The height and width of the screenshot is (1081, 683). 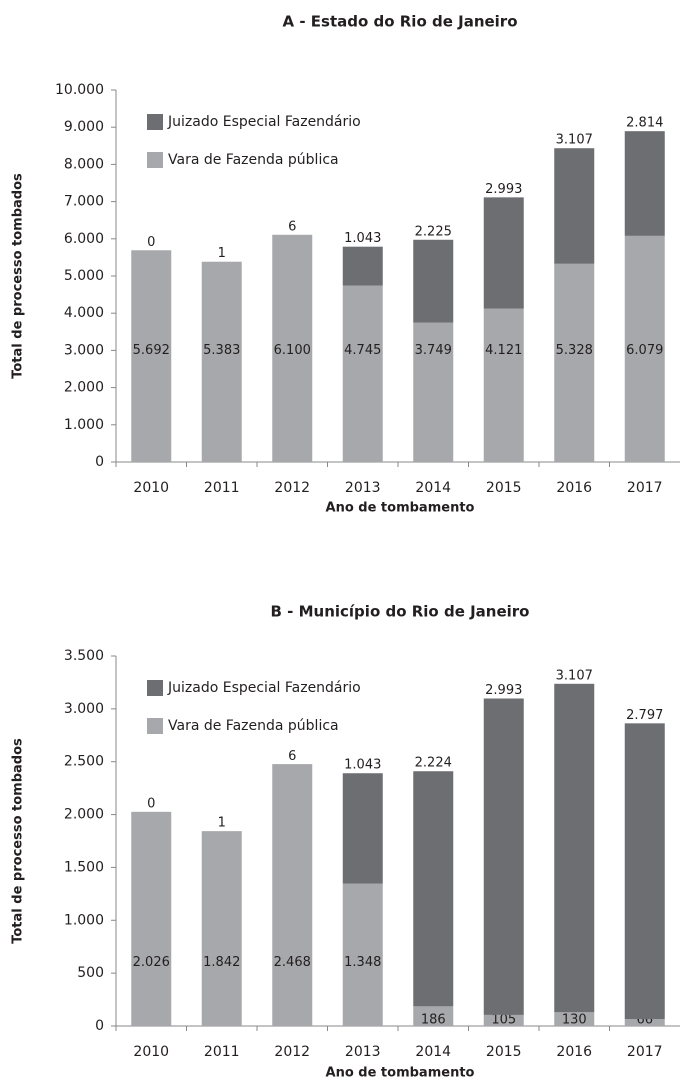 What do you see at coordinates (574, 350) in the screenshot?
I see `data-label: 5.328` at bounding box center [574, 350].